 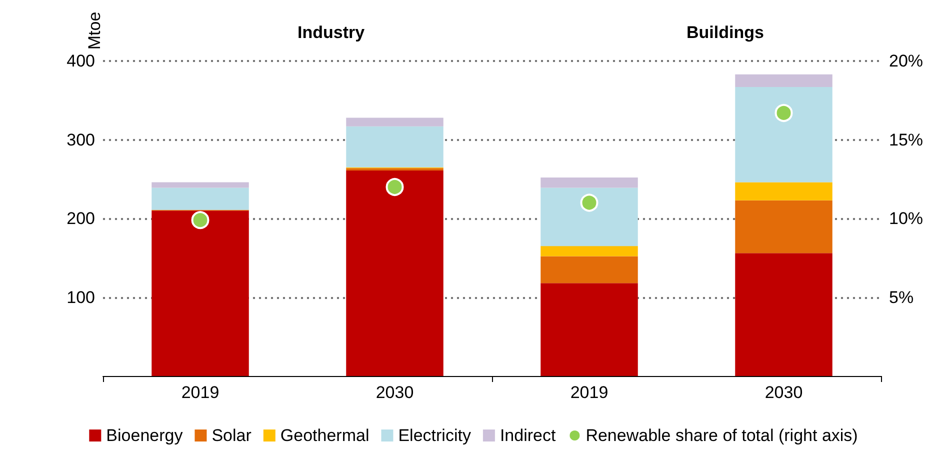 I want to click on y-axis-title: Mtoe, so click(x=94, y=31).